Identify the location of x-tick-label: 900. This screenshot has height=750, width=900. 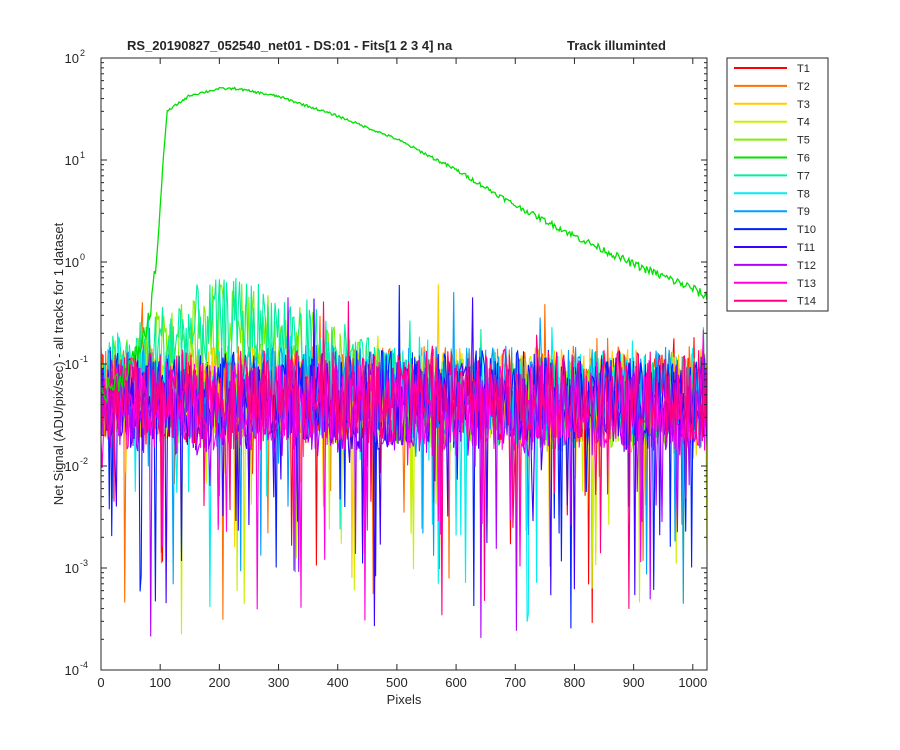
(634, 682).